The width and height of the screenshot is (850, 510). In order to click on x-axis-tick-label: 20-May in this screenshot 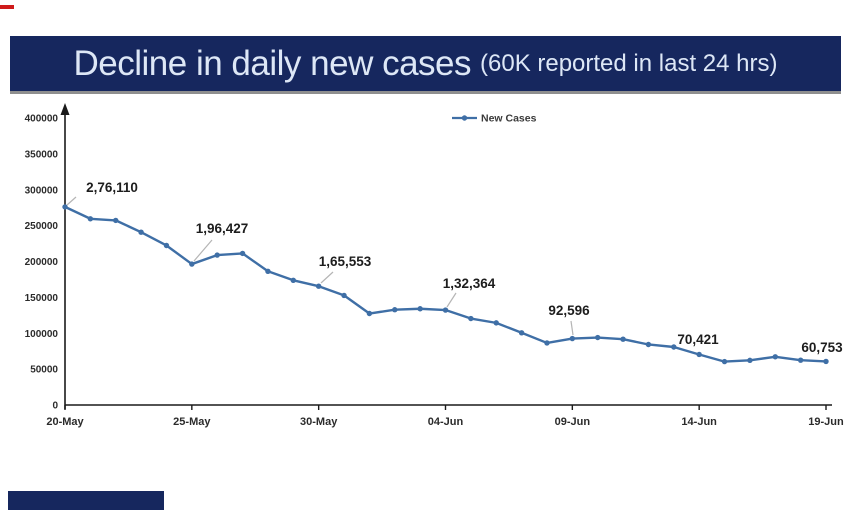, I will do `click(65, 422)`.